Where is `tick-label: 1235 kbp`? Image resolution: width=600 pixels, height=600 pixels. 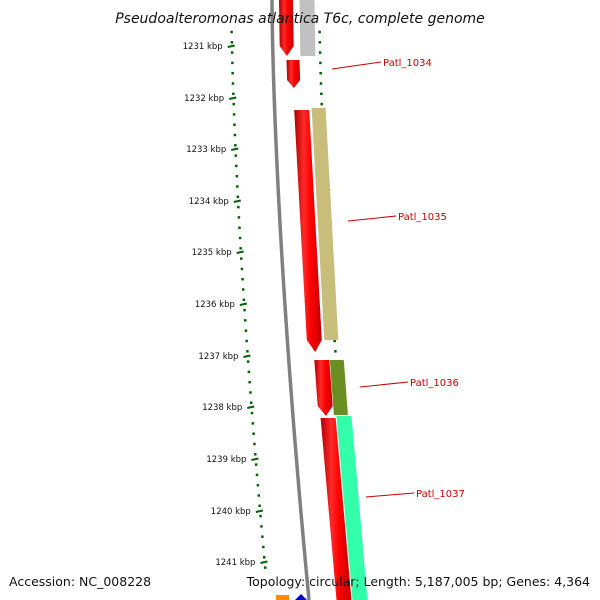 tick-label: 1235 kbp is located at coordinates (212, 253).